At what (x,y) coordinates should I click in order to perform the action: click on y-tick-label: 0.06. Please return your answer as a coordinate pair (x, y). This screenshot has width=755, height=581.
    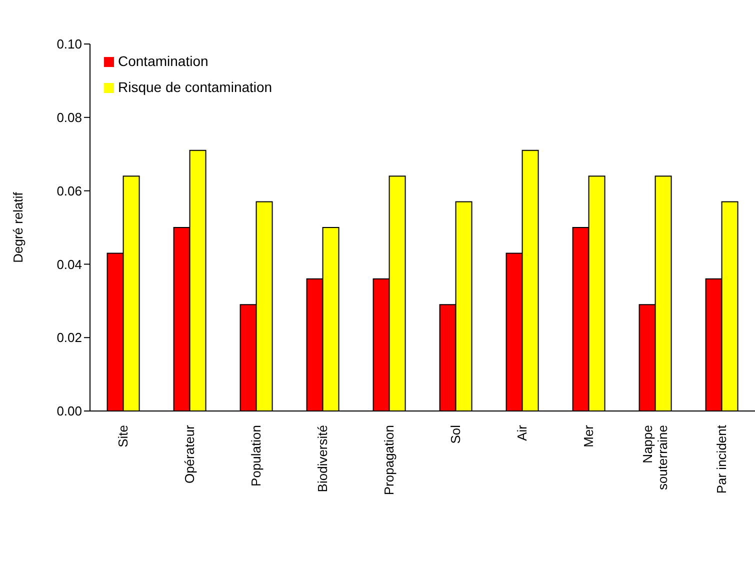
    Looking at the image, I should click on (69, 190).